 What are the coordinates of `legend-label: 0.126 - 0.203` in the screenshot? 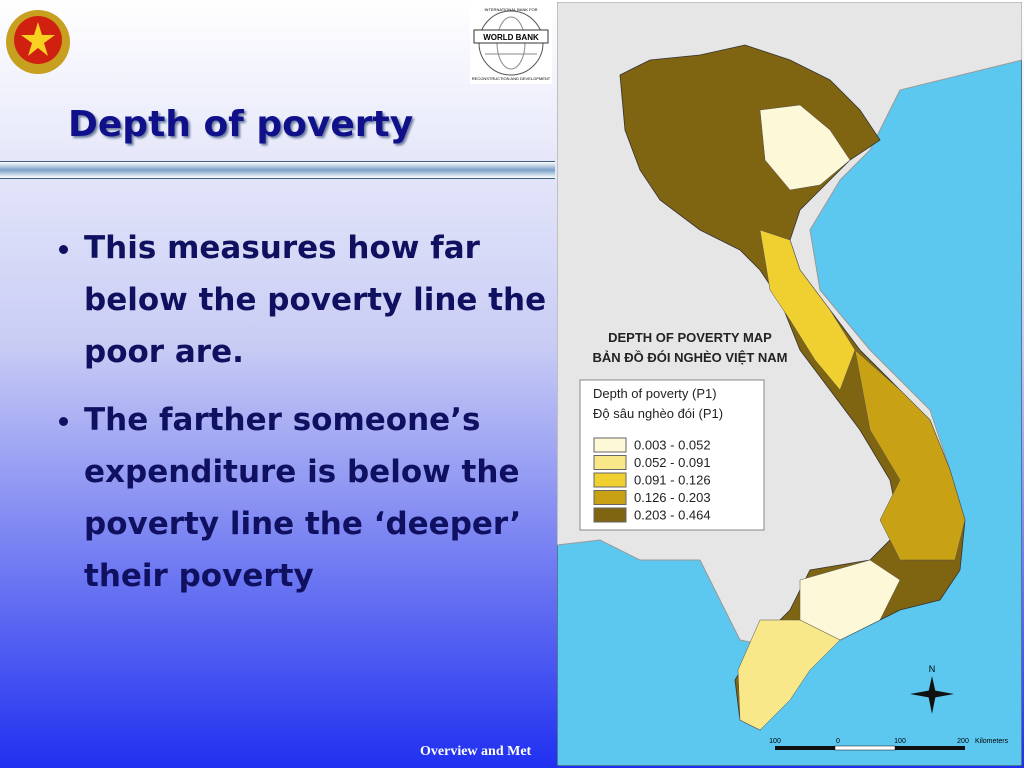 It's located at (672, 497).